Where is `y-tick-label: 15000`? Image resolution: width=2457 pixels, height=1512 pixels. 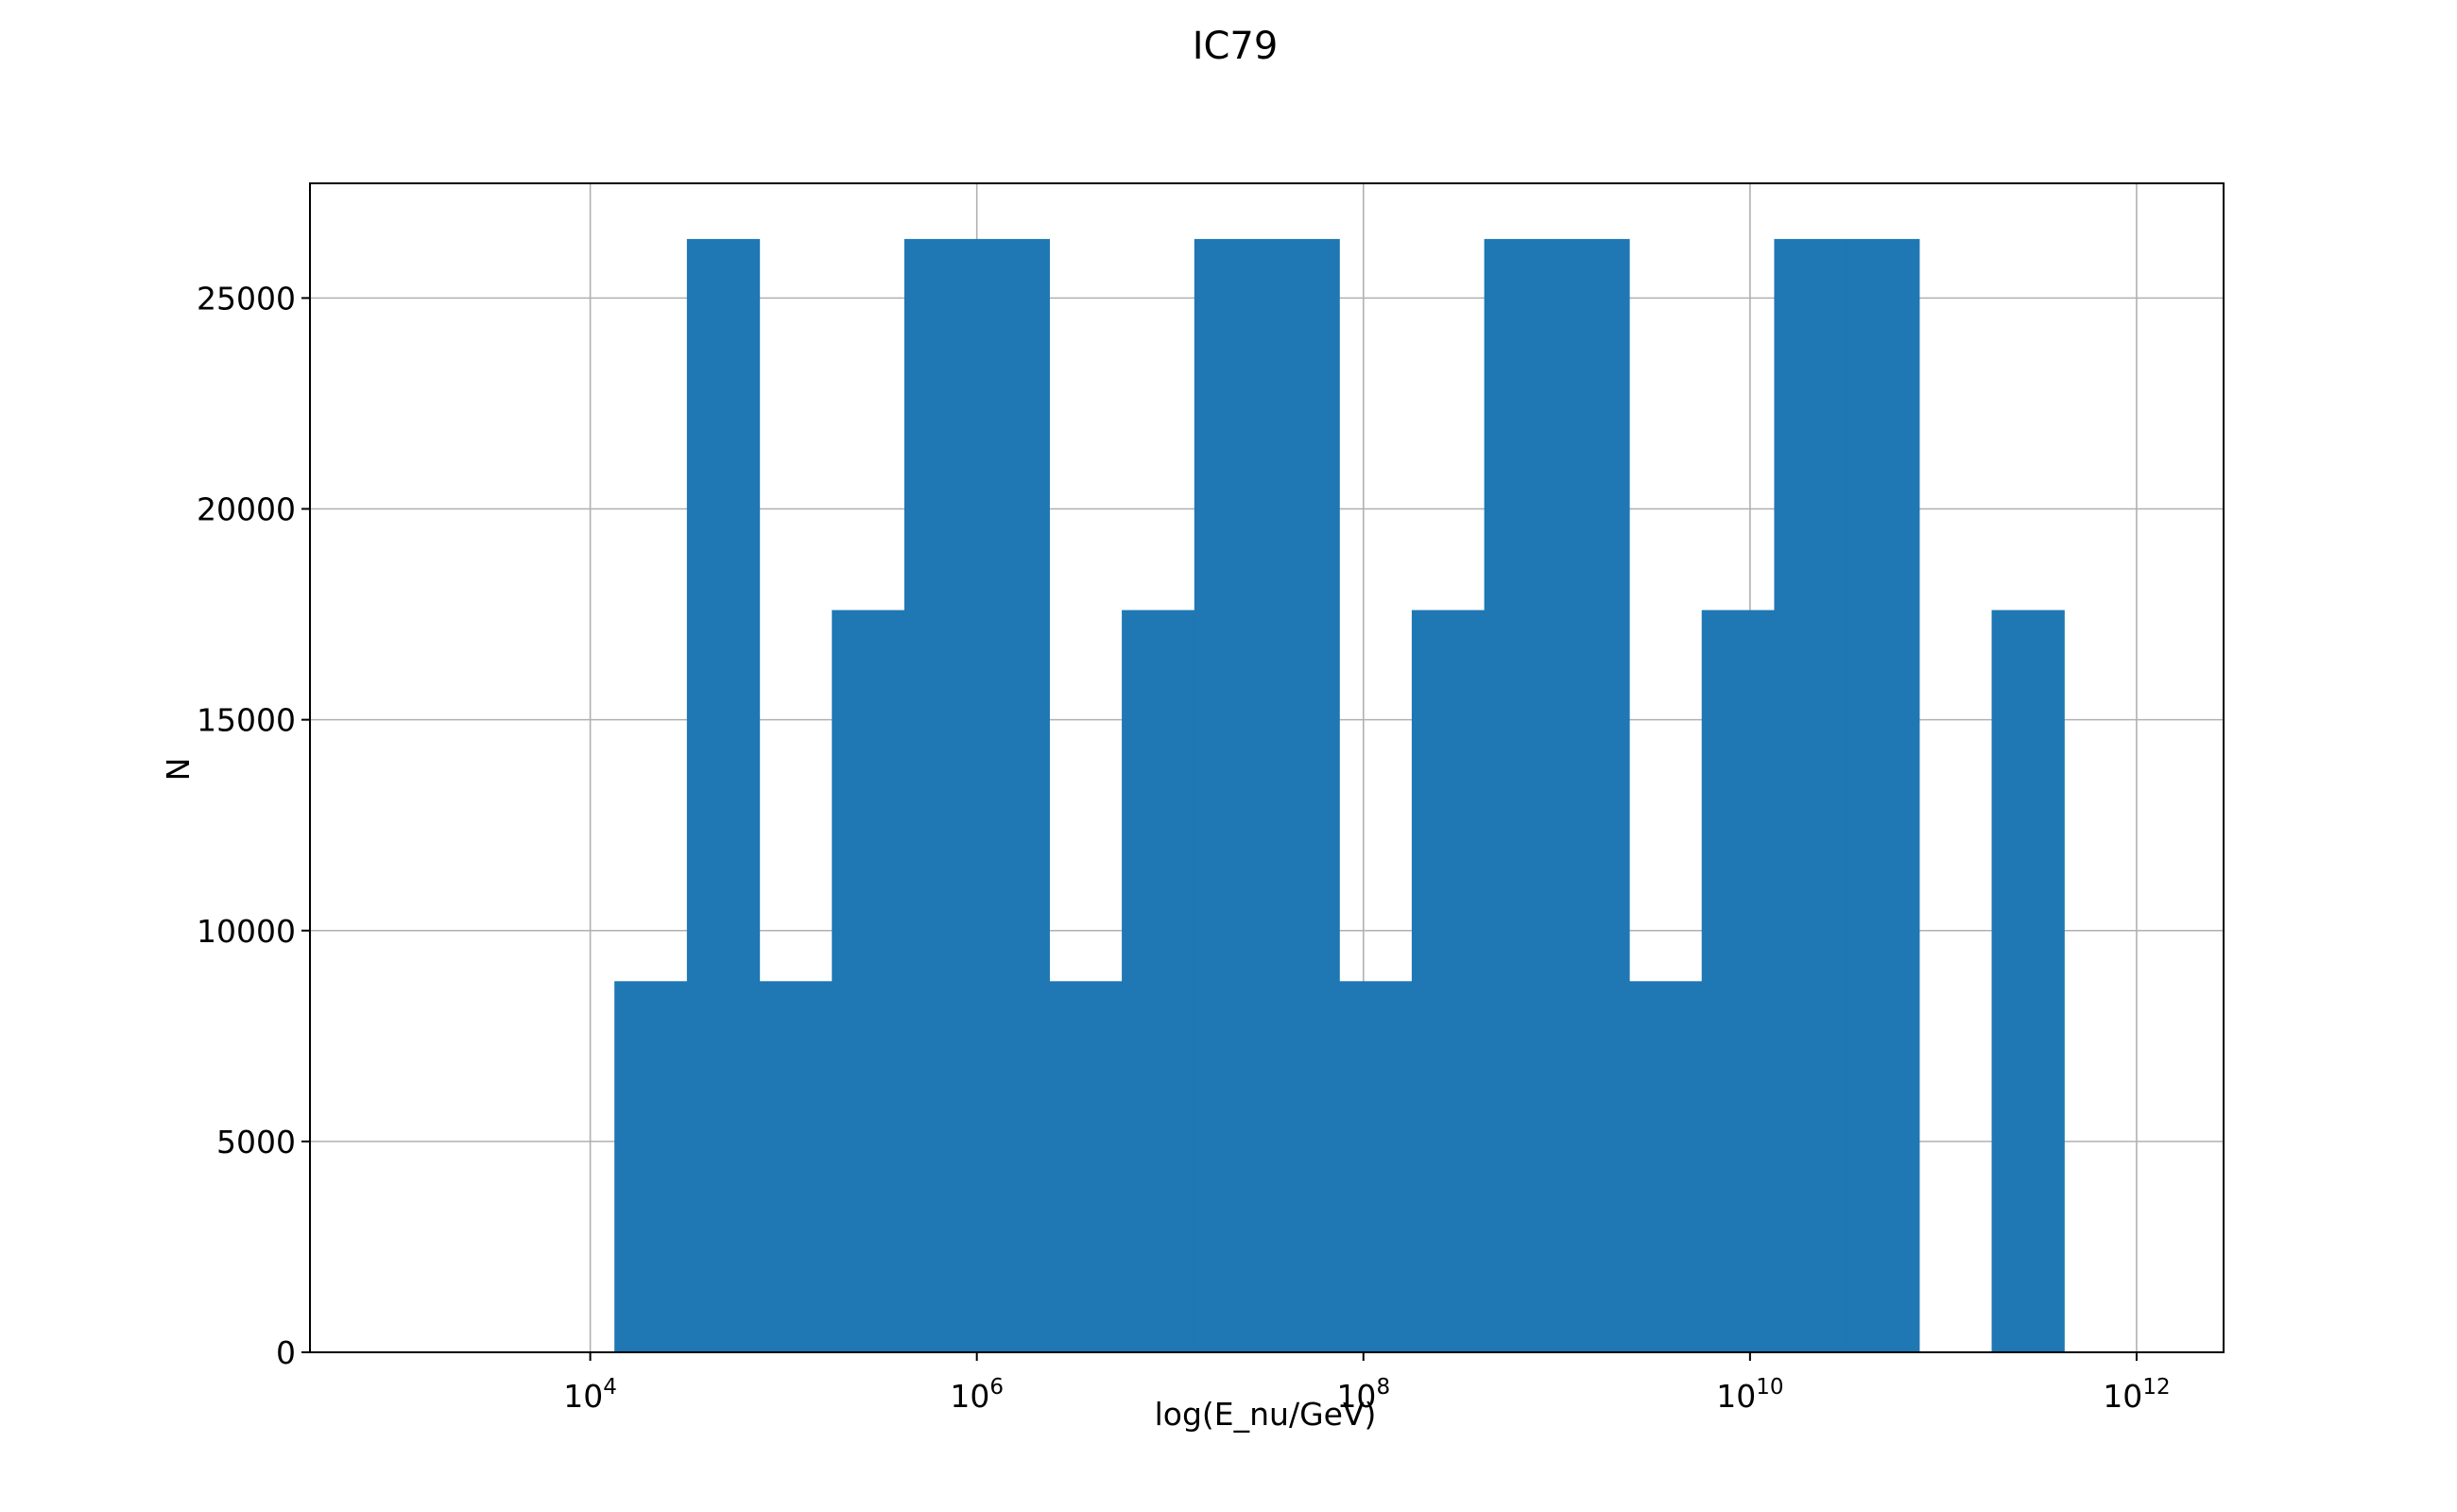
y-tick-label: 15000 is located at coordinates (246, 720).